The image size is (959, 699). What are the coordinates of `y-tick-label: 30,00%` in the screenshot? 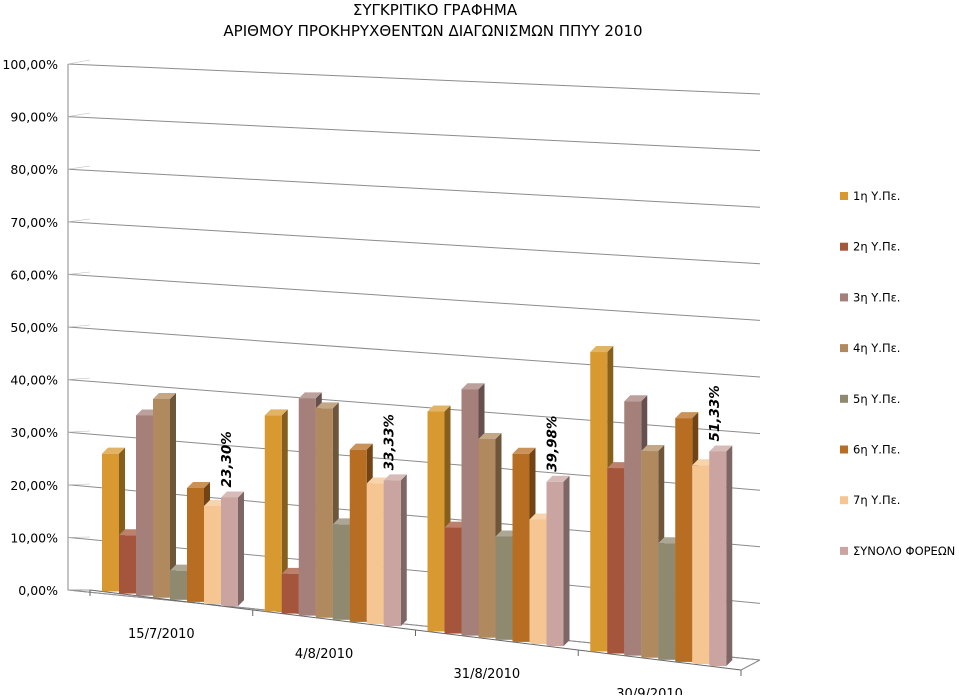 It's located at (34, 432).